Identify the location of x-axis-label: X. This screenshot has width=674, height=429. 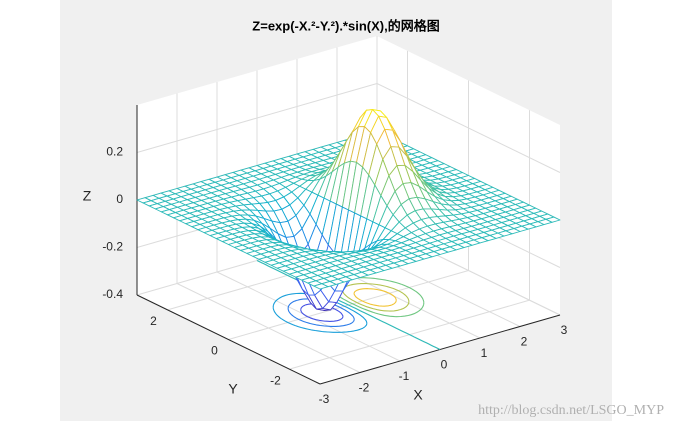
(418, 395).